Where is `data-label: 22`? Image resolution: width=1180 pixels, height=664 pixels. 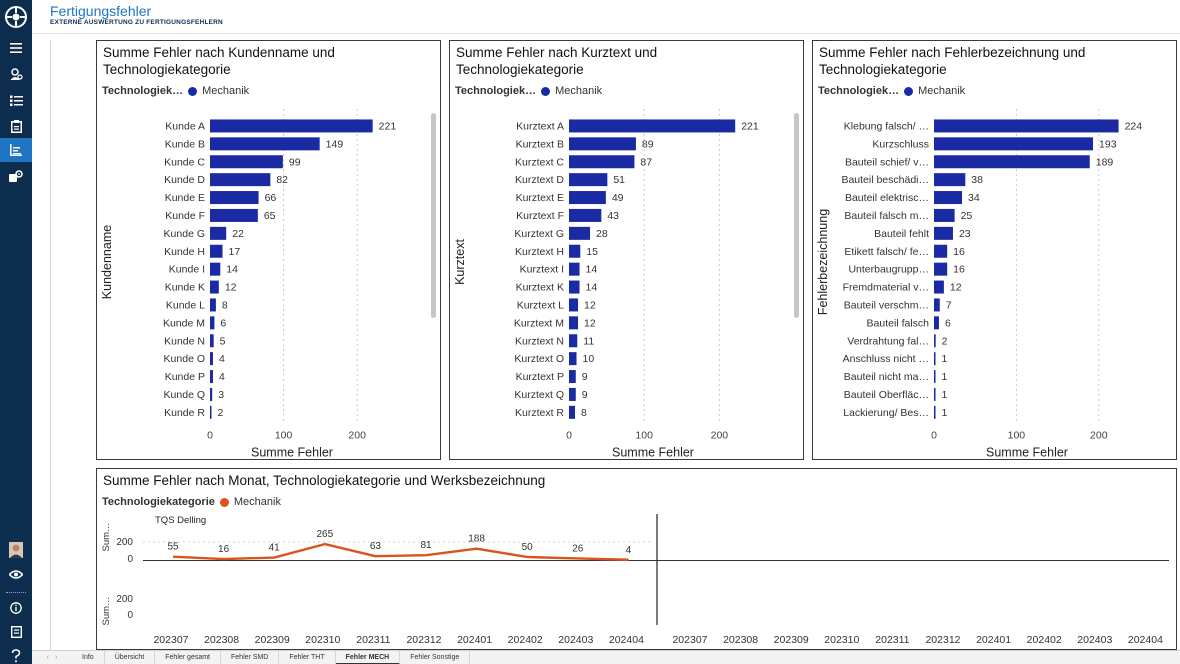 data-label: 22 is located at coordinates (238, 234).